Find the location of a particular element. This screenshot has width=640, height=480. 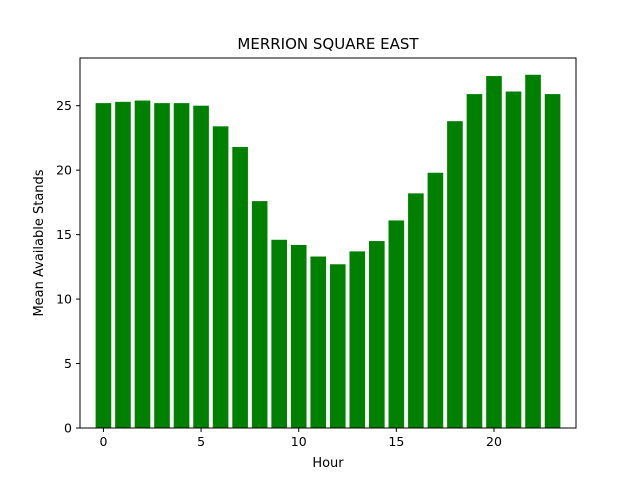

x-tick-label: 15 is located at coordinates (396, 441).